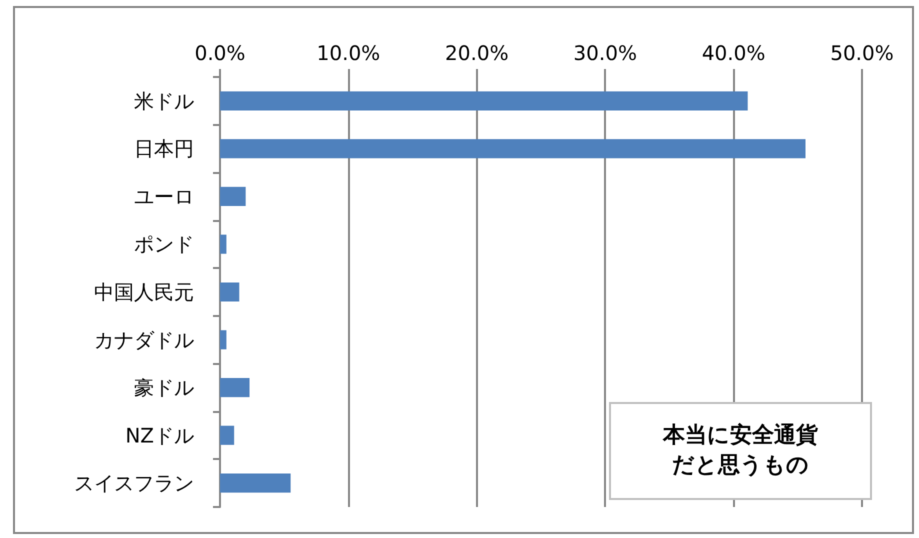 The image size is (919, 538). What do you see at coordinates (164, 148) in the screenshot?
I see `y-tick-label: 日本円` at bounding box center [164, 148].